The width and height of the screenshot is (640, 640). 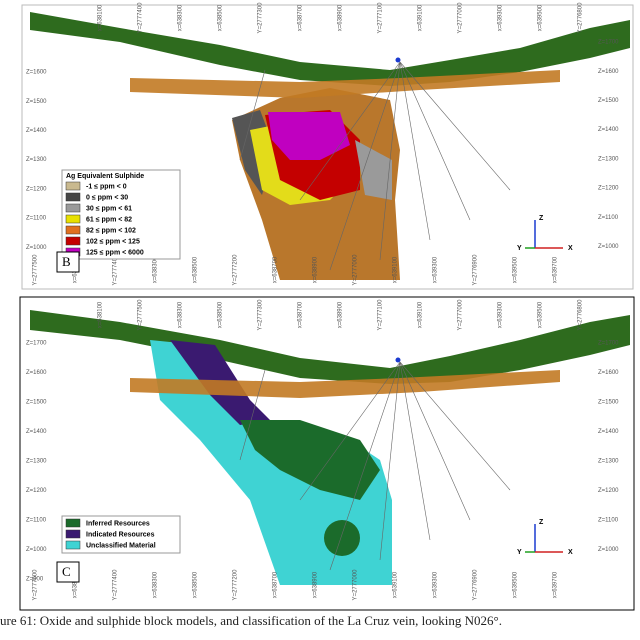 What do you see at coordinates (476, 270) in the screenshot?
I see `coord-label: Y=2776900` at bounding box center [476, 270].